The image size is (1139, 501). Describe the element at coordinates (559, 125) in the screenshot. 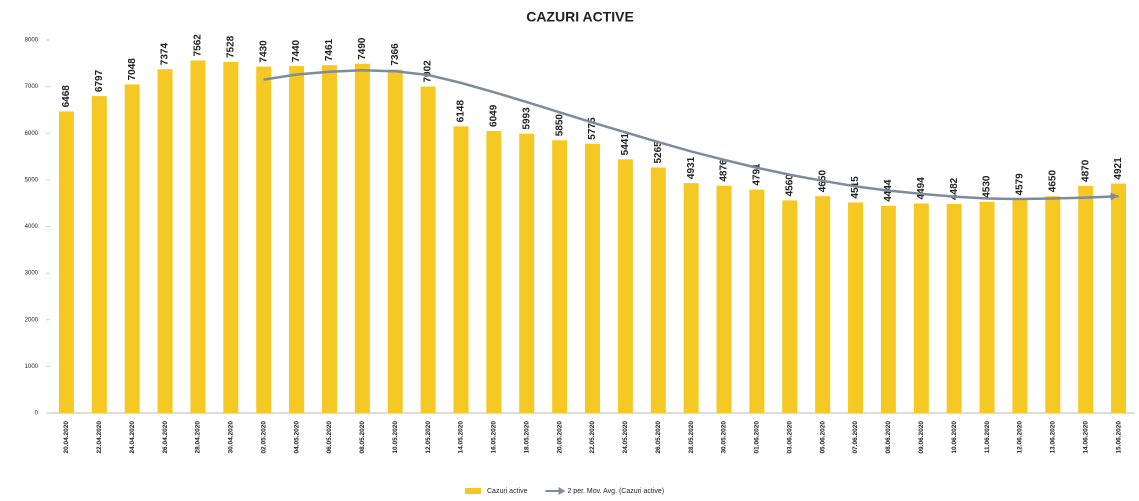

I see `data-label: 5850` at that location.